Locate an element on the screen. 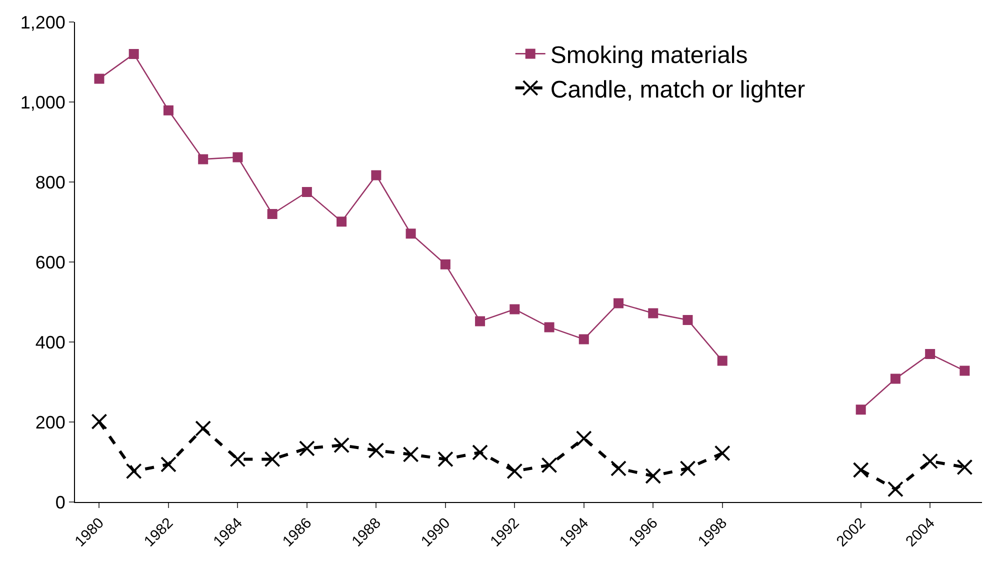 This screenshot has height=572, width=997. y-tick-label: 1,000 is located at coordinates (43, 102).